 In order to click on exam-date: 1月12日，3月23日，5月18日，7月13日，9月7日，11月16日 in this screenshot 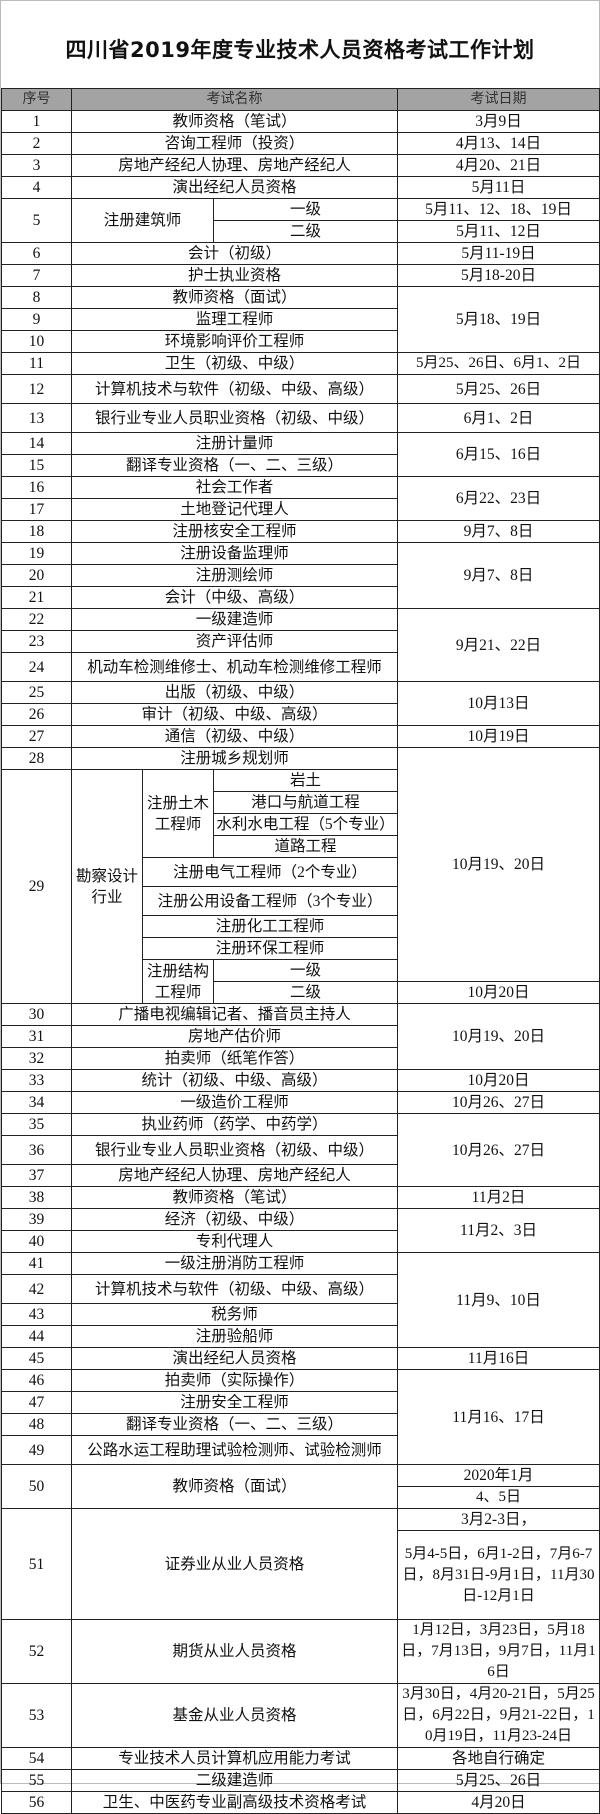, I will do `click(498, 1651)`.